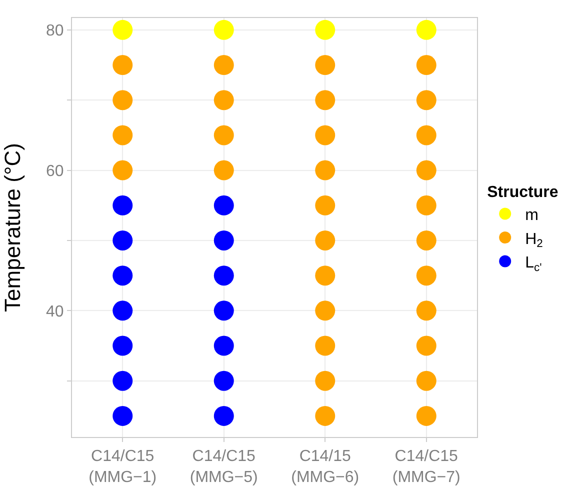 The width and height of the screenshot is (577, 495). Describe the element at coordinates (12, 227) in the screenshot. I see `y-axis-title: Temperature (°C)` at that location.